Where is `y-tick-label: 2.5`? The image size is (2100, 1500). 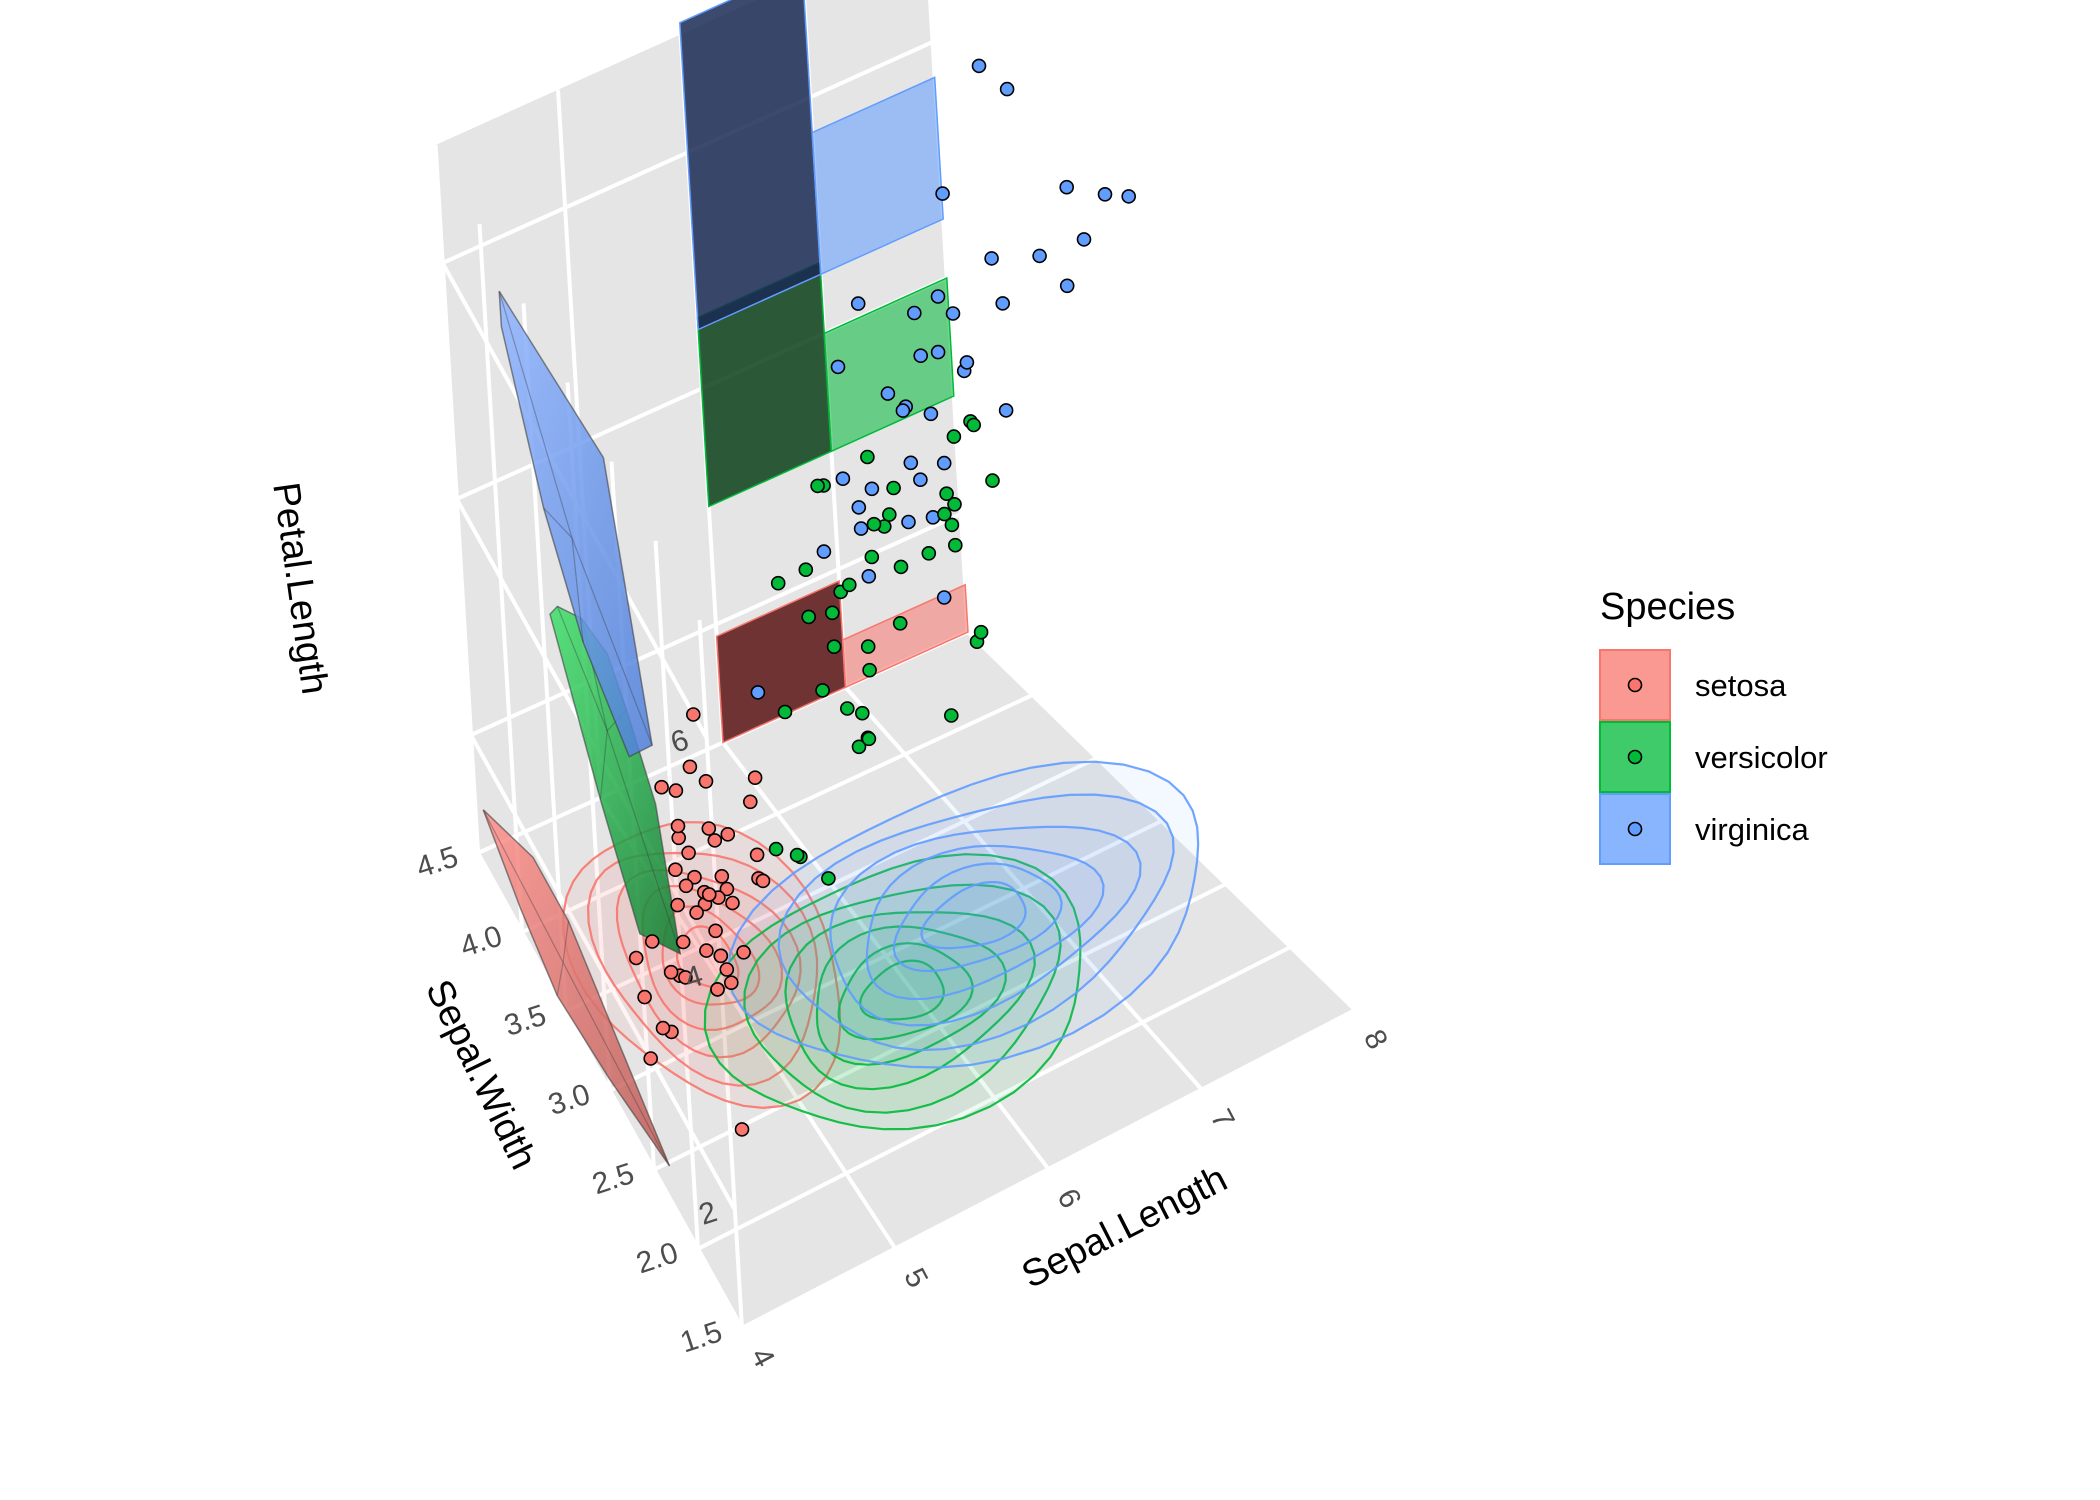 y-tick-label: 2.5 is located at coordinates (613, 1179).